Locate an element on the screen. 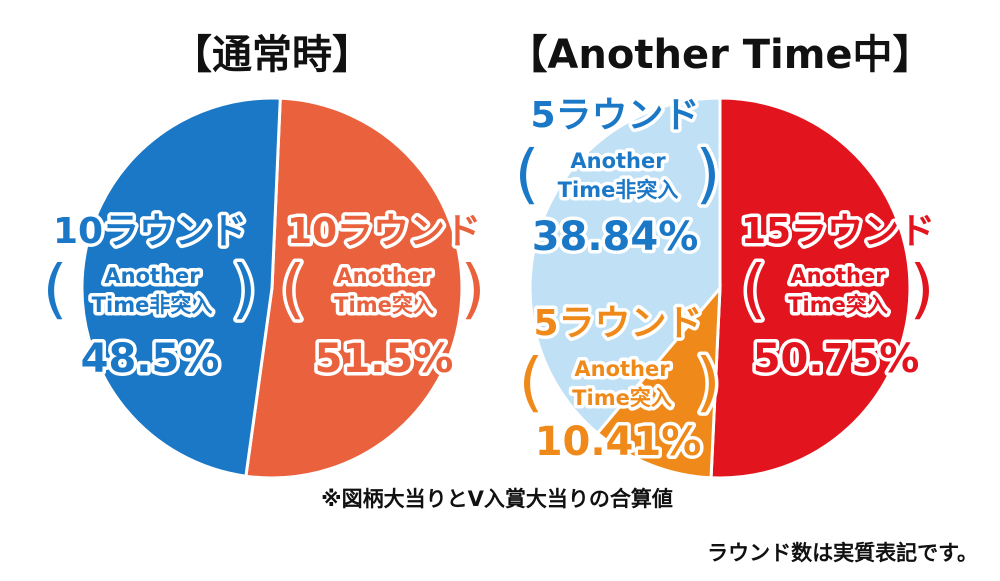 Image resolution: width=1000 pixels, height=581 pixels. slice-round-label: 15ラウンド is located at coordinates (838, 231).